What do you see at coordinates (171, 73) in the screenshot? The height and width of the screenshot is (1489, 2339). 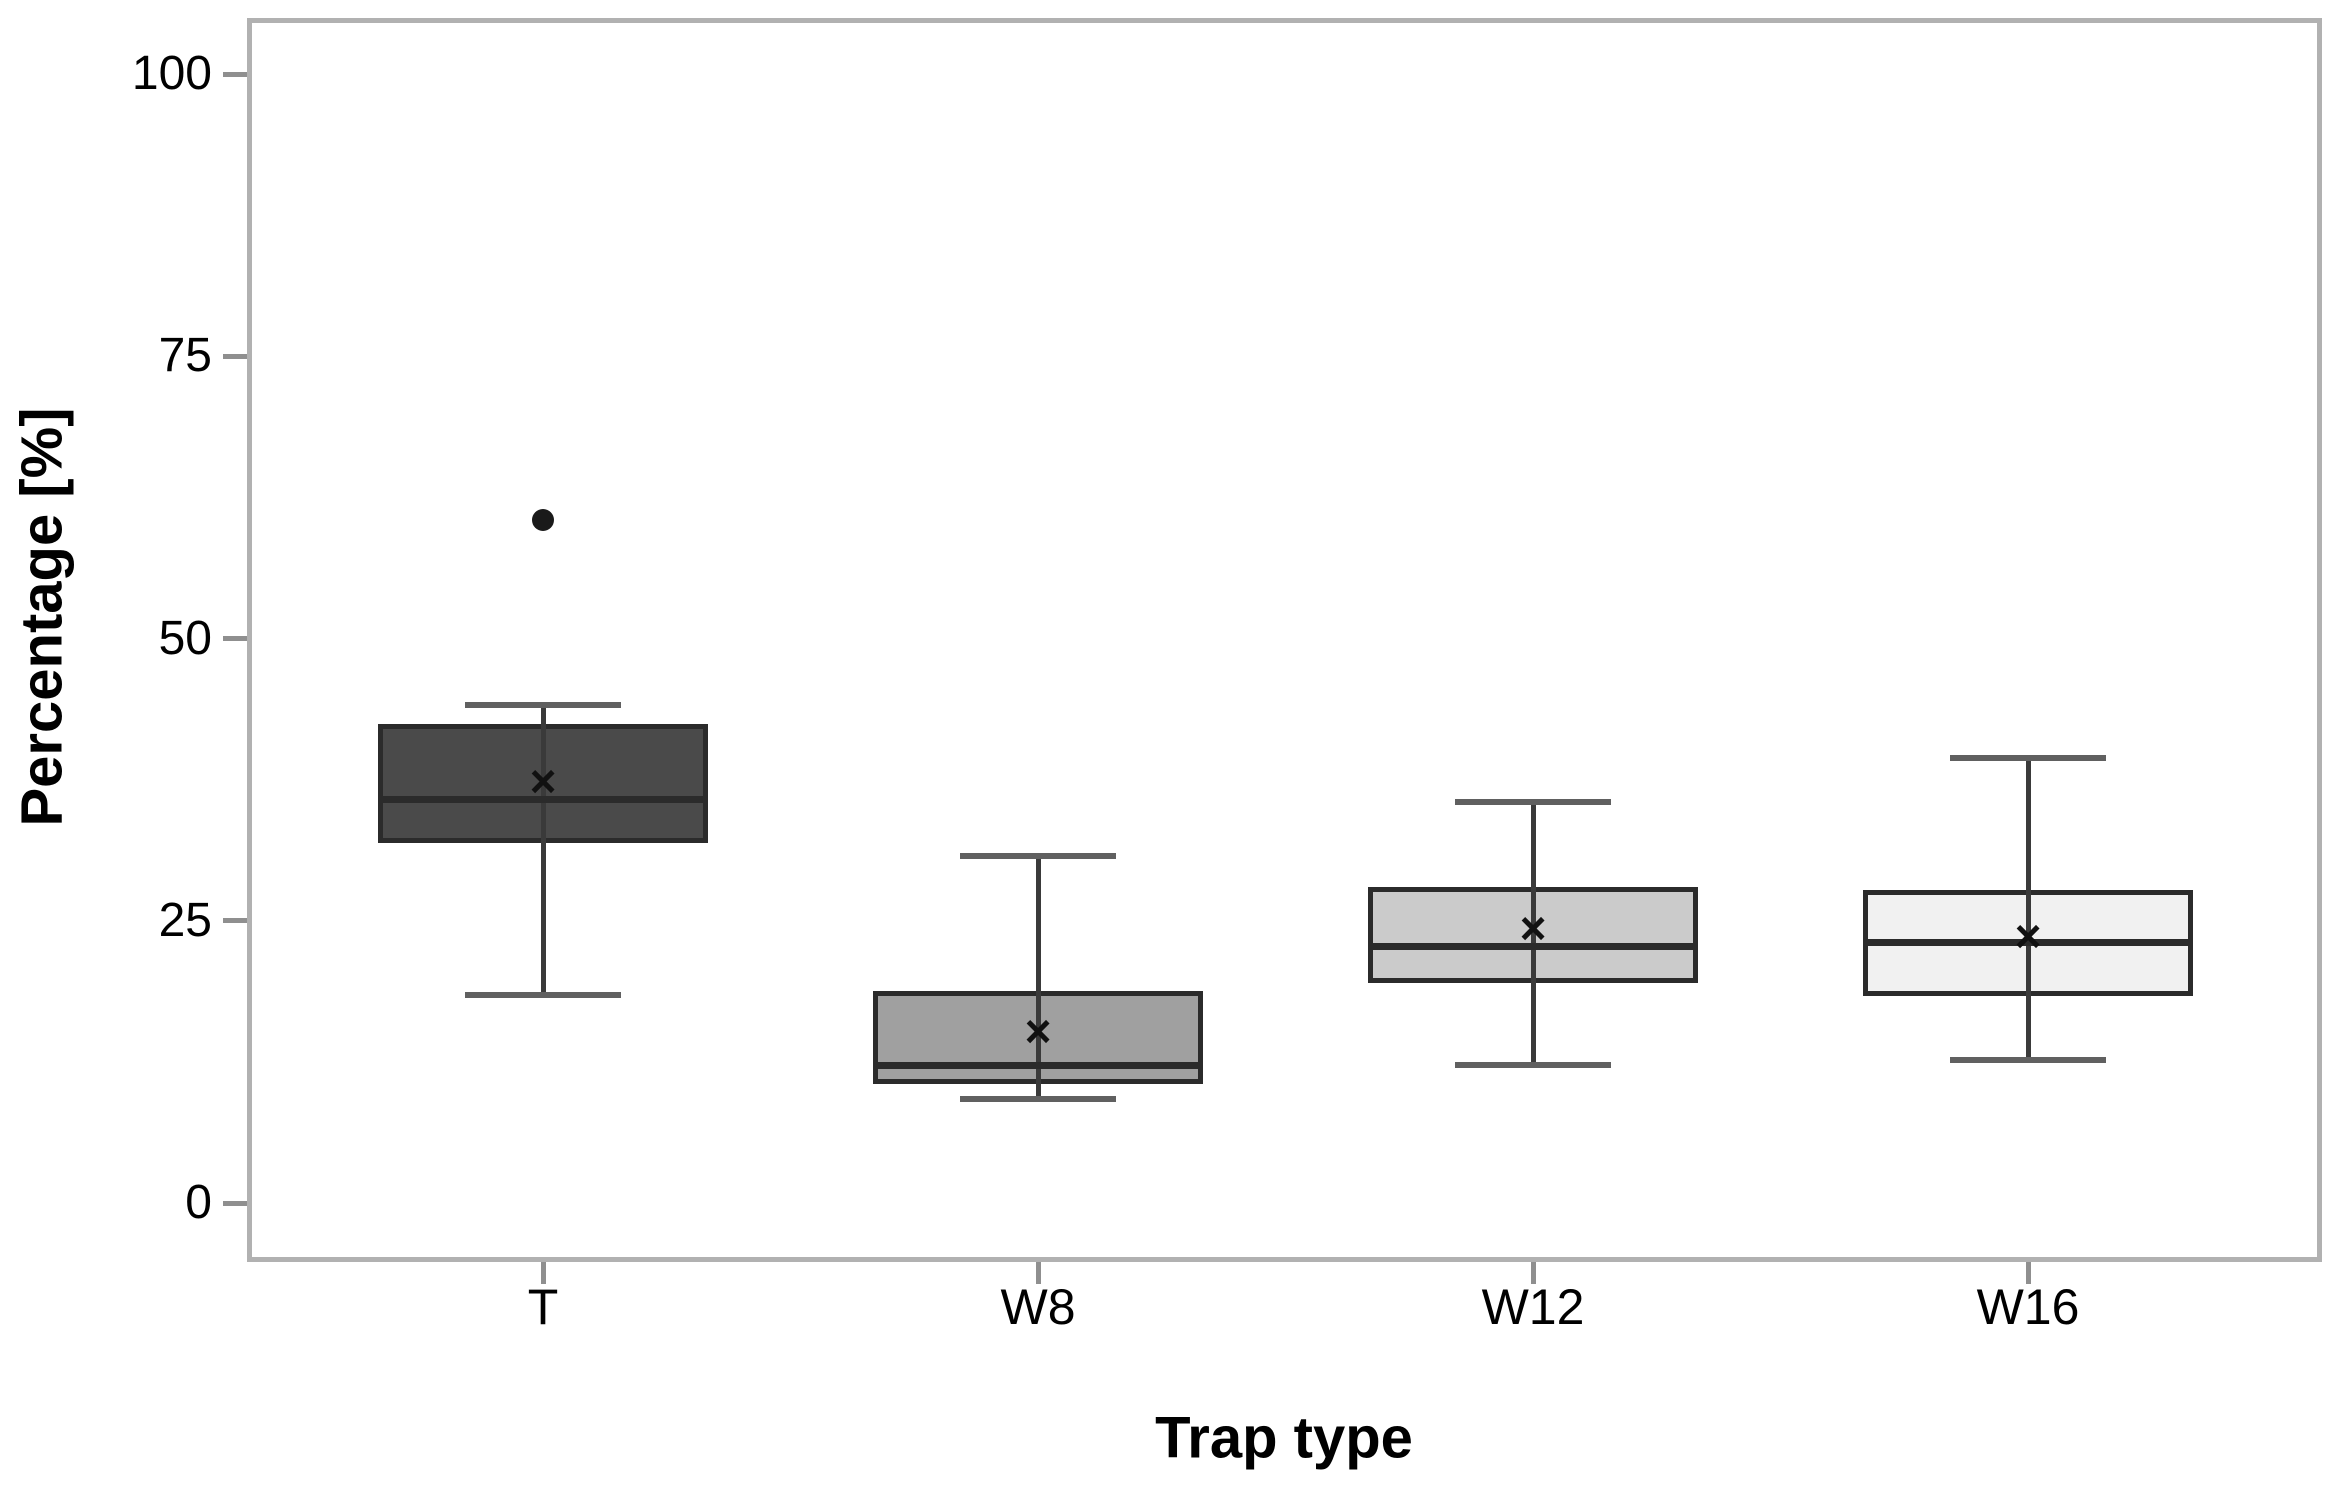 I see `y-tick-label: 100` at bounding box center [171, 73].